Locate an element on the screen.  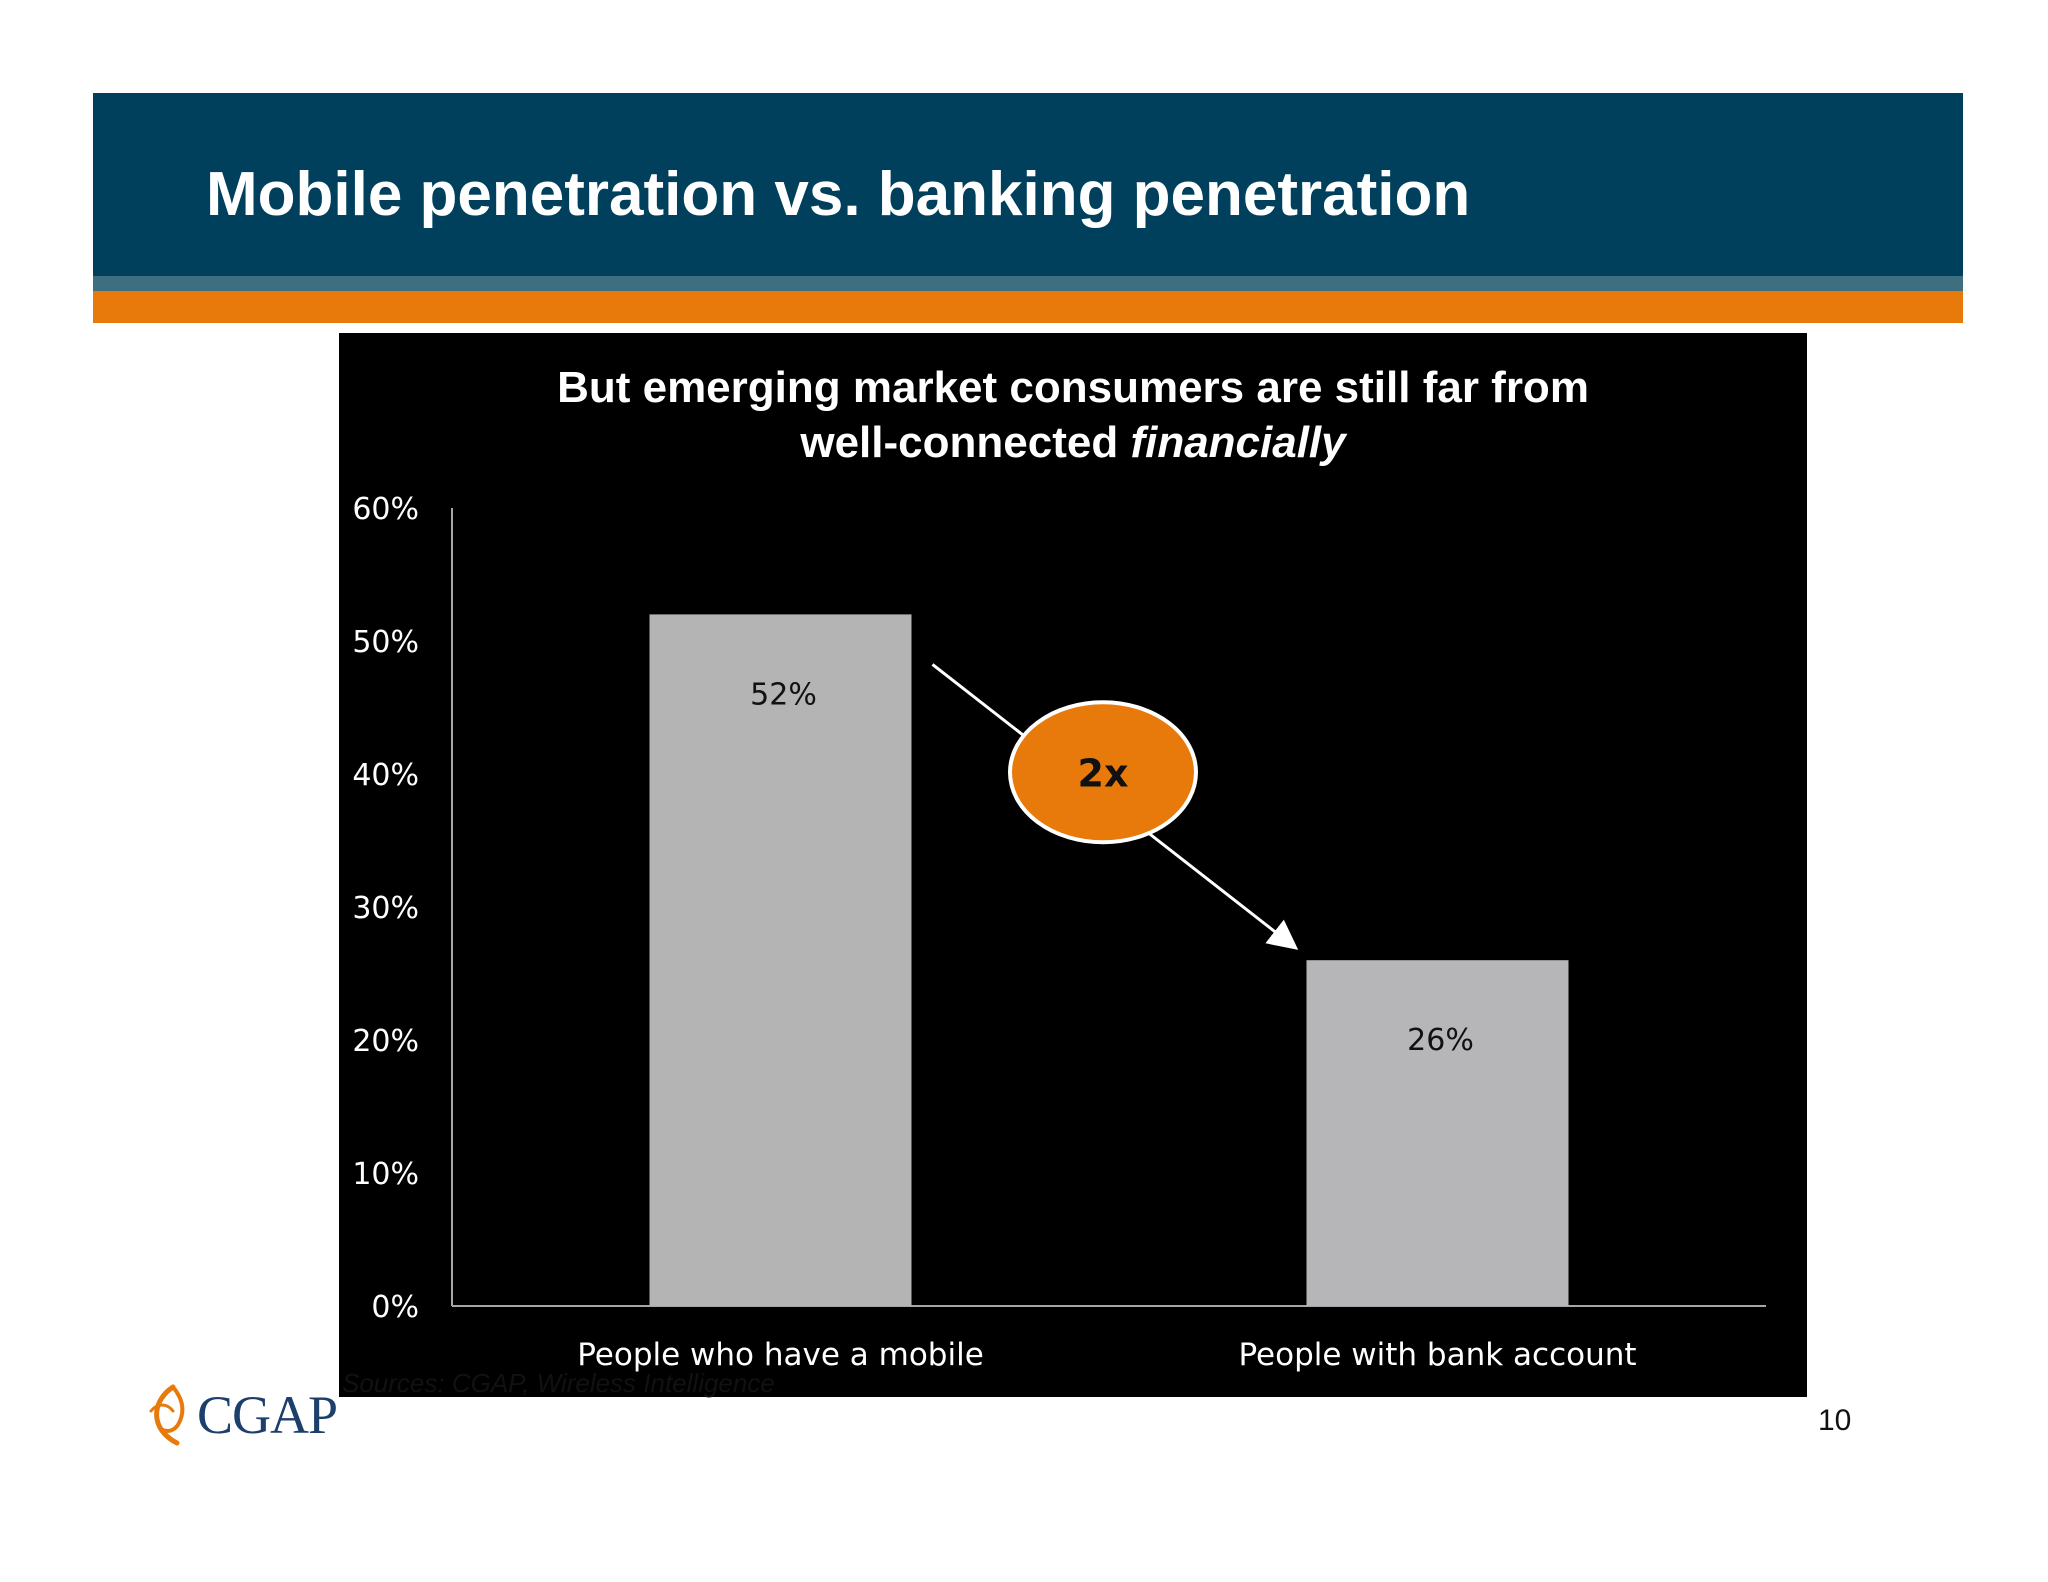
y-tick-label: 20% is located at coordinates (385, 1041).